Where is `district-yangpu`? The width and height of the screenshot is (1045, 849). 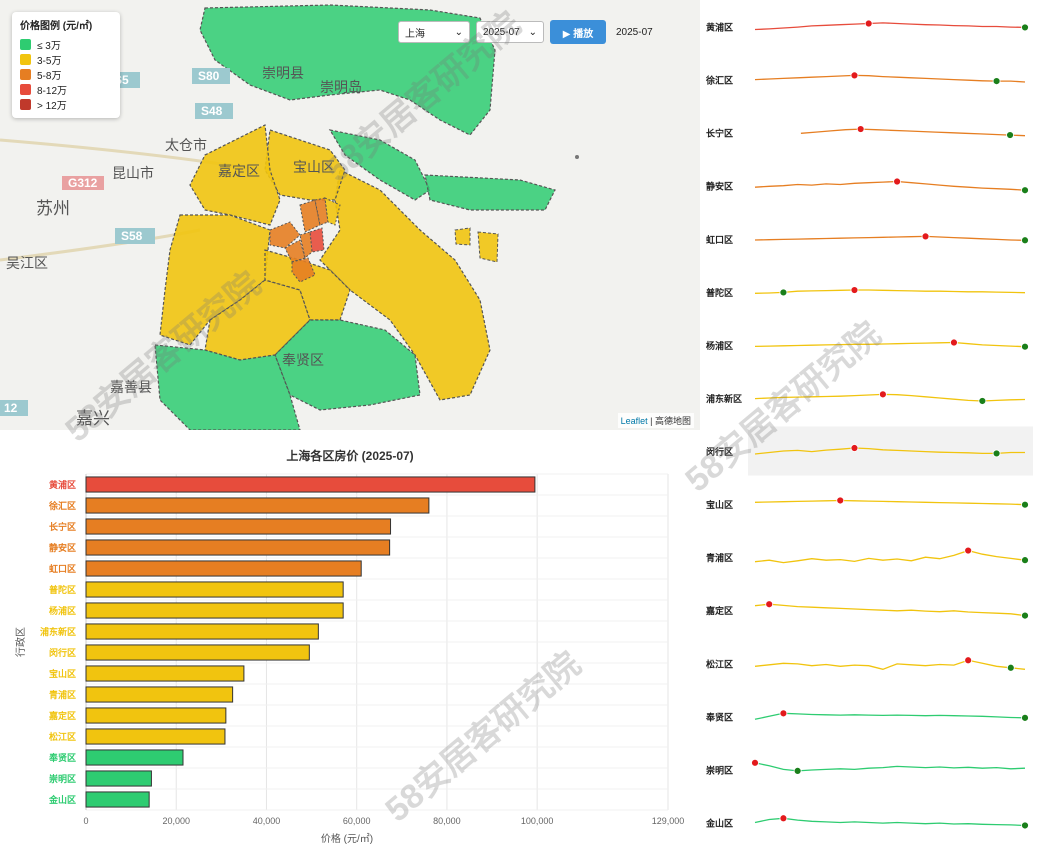
district-yangpu is located at coordinates (332, 211).